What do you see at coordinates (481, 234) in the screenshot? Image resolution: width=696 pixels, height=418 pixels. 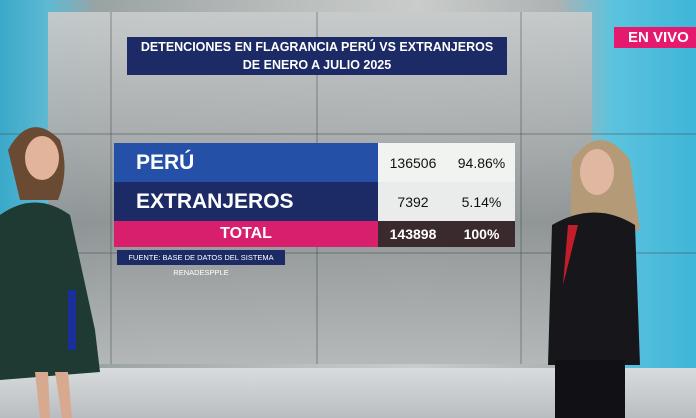 I see `cell: 100%` at bounding box center [481, 234].